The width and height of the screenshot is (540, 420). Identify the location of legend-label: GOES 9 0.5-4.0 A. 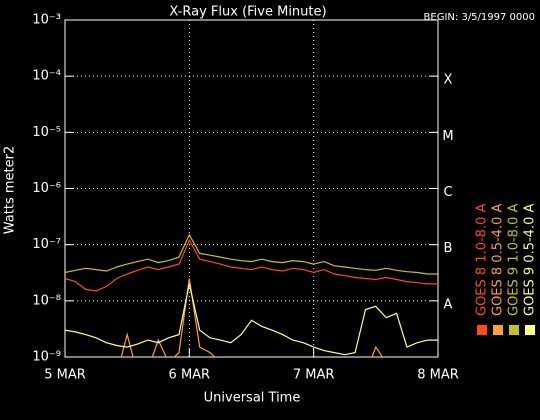
(530, 260).